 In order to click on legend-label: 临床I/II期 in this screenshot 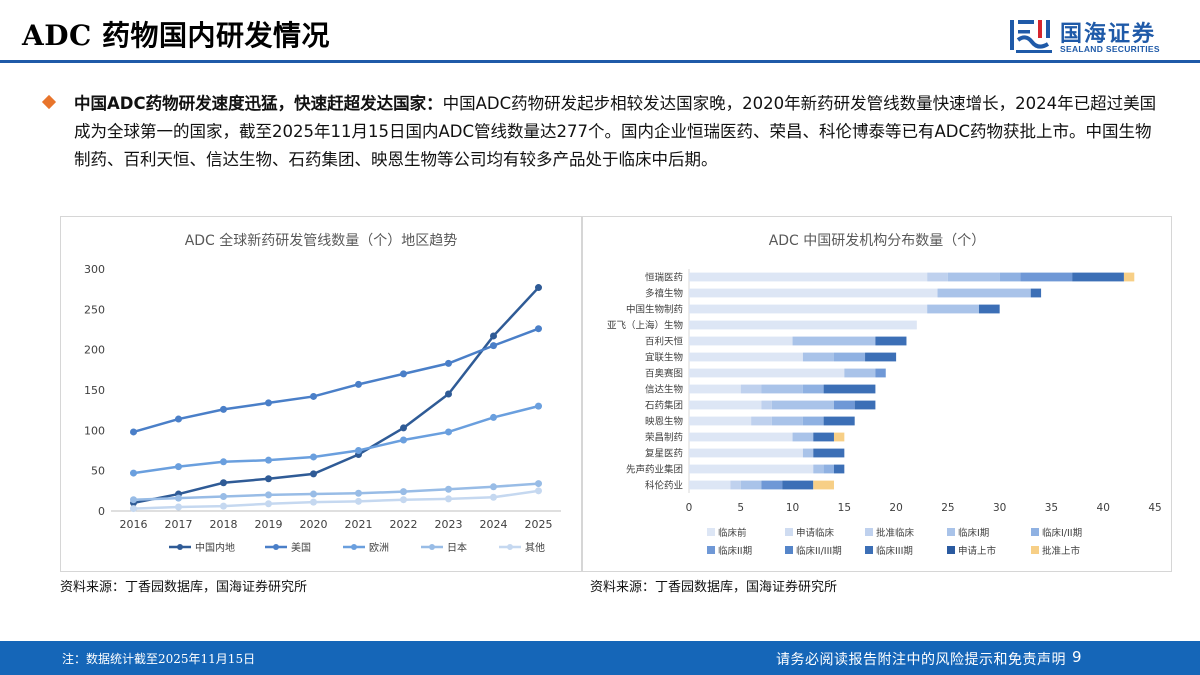, I will do `click(1062, 533)`.